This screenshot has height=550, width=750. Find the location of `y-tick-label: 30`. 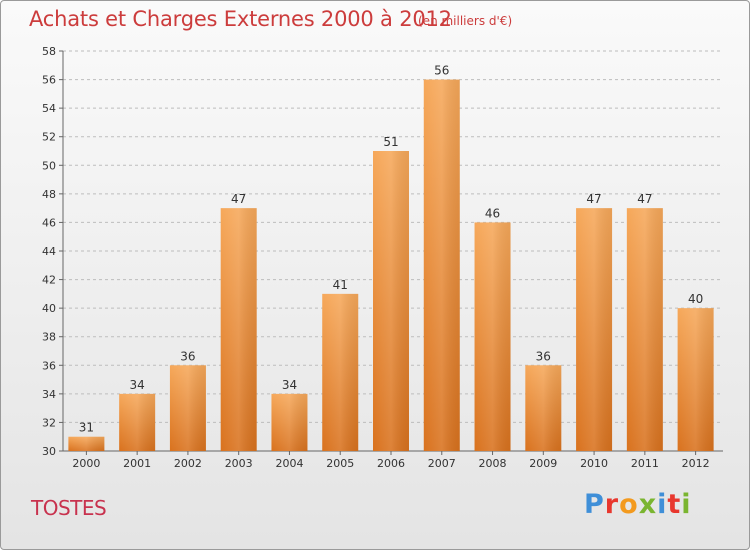

y-tick-label: 30 is located at coordinates (49, 451).